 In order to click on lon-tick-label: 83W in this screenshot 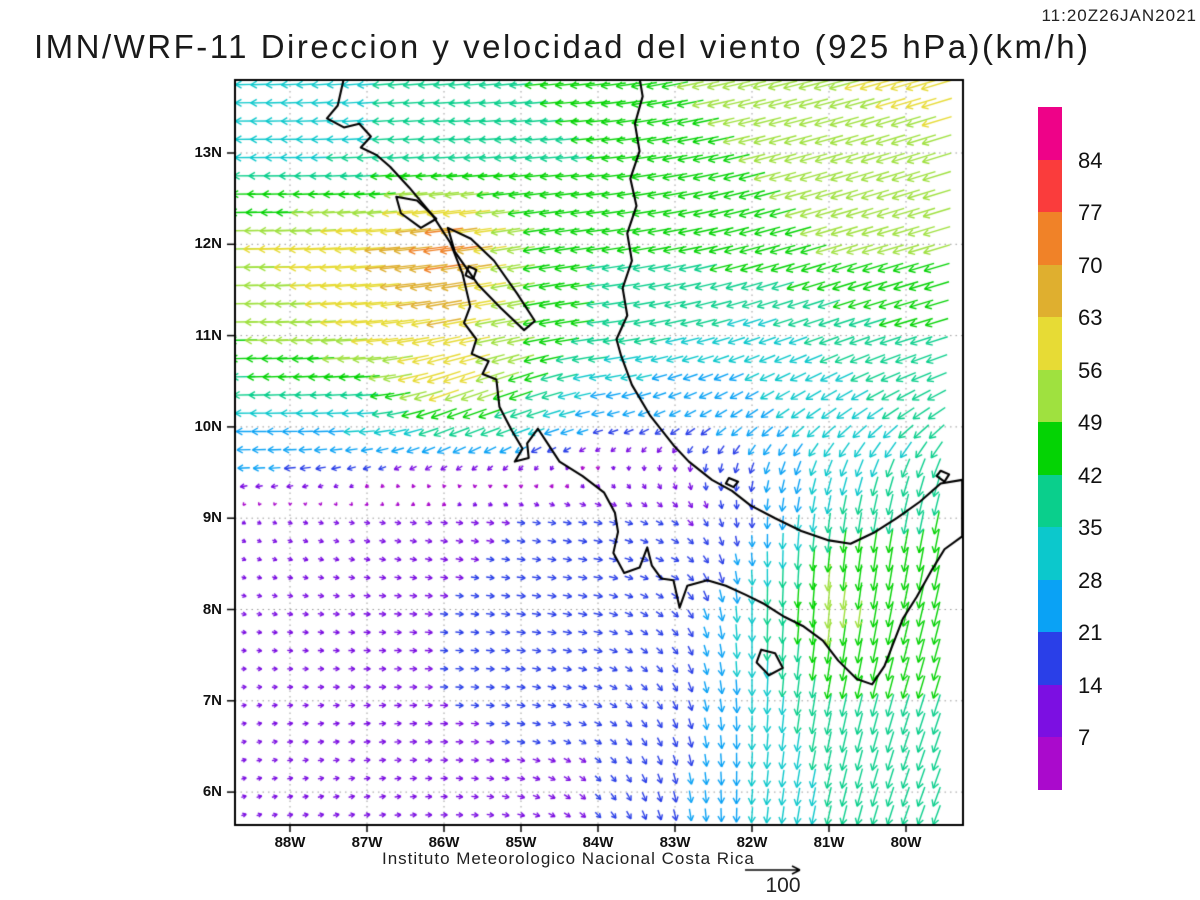, I will do `click(675, 842)`.